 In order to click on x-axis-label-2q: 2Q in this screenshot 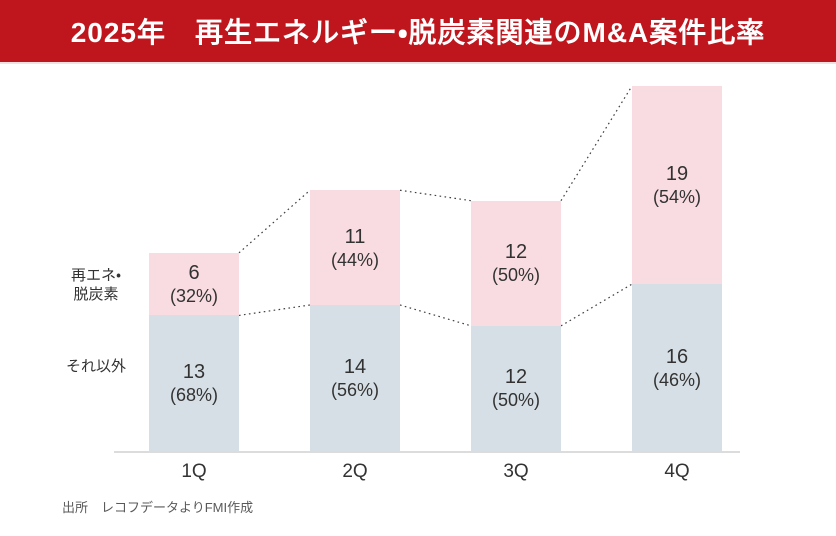, I will do `click(355, 471)`.